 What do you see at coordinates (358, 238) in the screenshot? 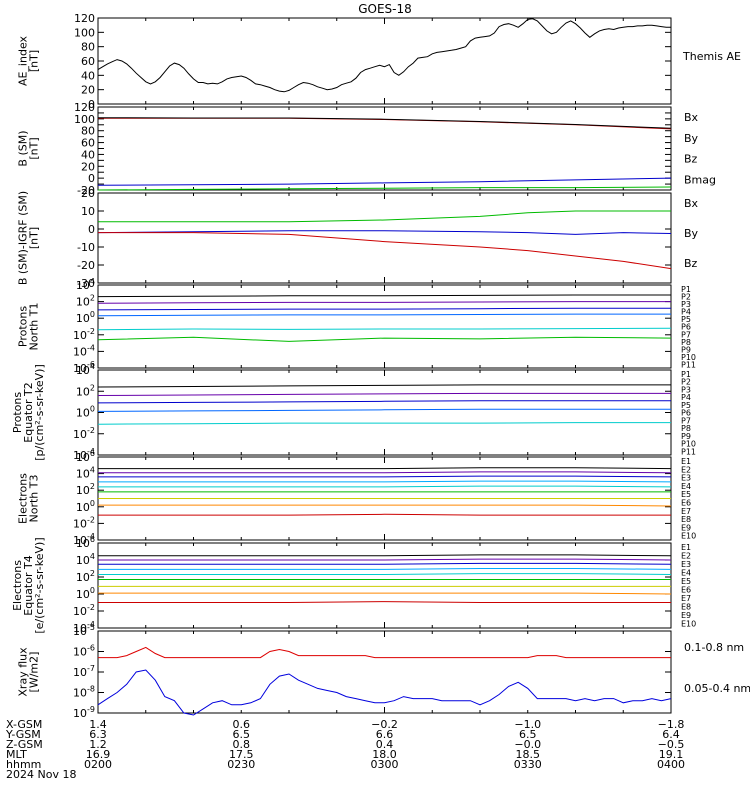
I see `panel-bigrf: -30 -20 -10 0 10 20 B (SM)-IGRF (SM)[nT] Bx By Bz` at bounding box center [358, 238].